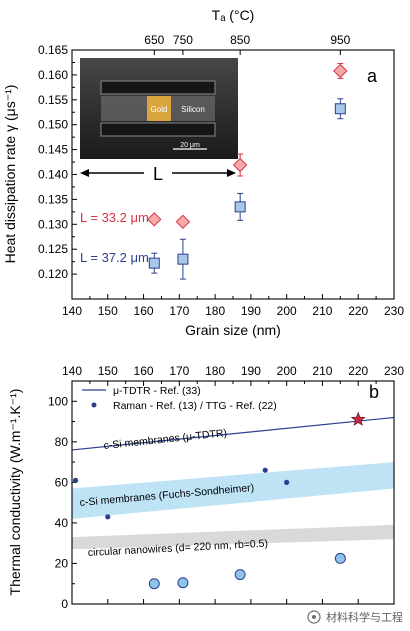  What do you see at coordinates (53, 175) in the screenshot?
I see `panel-a-y-tick-label: 0.140` at bounding box center [53, 175].